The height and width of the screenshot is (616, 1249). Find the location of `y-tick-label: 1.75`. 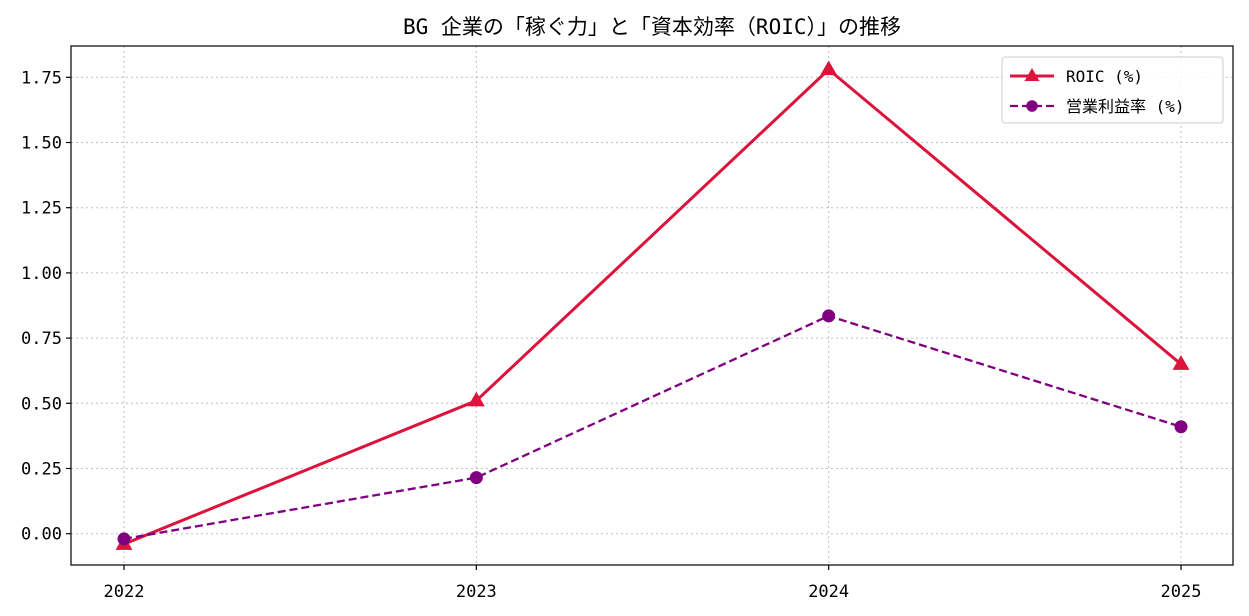

y-tick-label: 1.75 is located at coordinates (41, 78).